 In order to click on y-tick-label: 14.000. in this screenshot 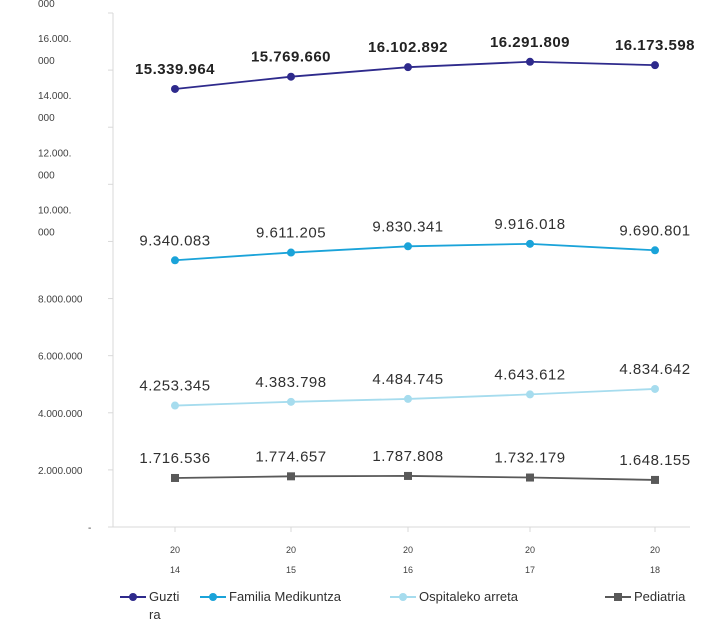, I will do `click(54, 96)`.